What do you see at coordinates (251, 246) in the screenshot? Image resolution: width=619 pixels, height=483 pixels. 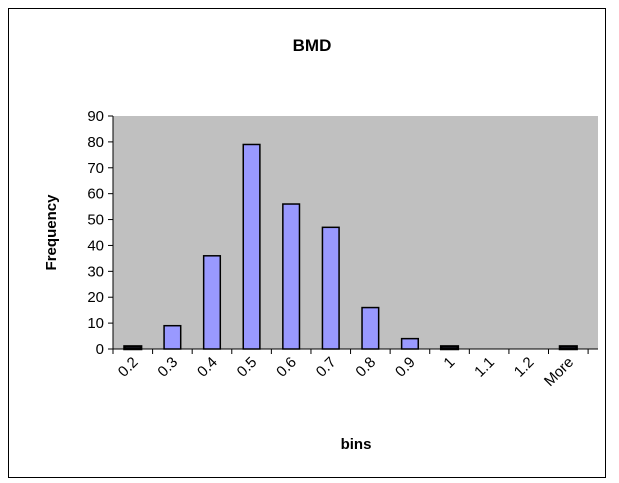 I see `bar-0.5` at bounding box center [251, 246].